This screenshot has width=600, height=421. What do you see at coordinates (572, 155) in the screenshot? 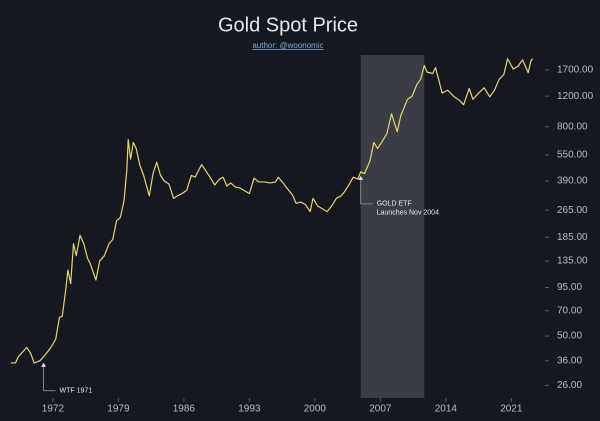
I see `y-tick-label: 550.00` at bounding box center [572, 155].